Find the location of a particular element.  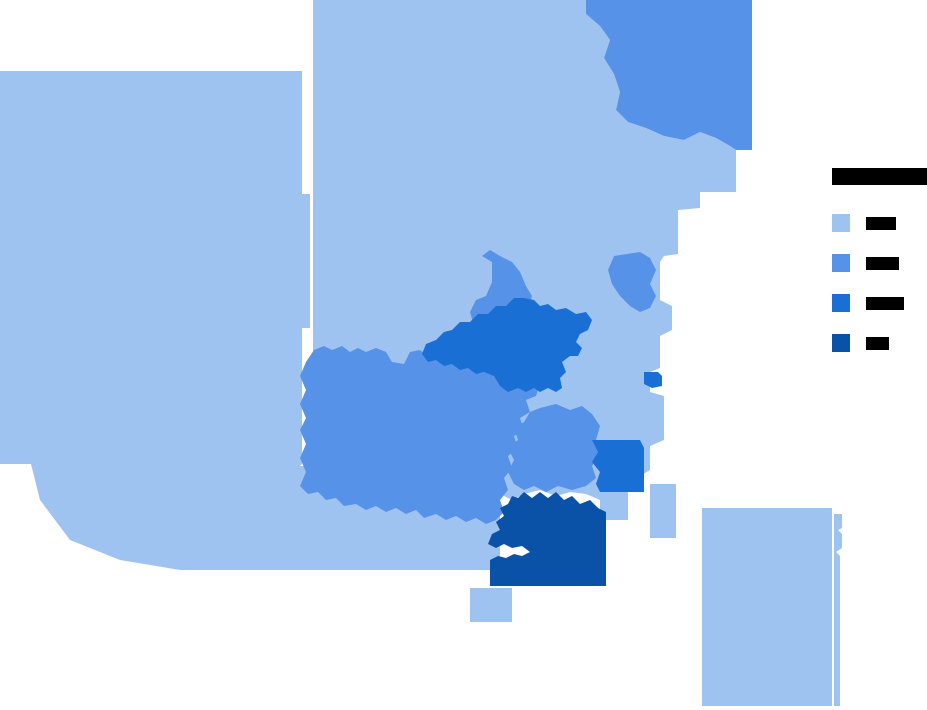

legend is located at coordinates (879, 271).